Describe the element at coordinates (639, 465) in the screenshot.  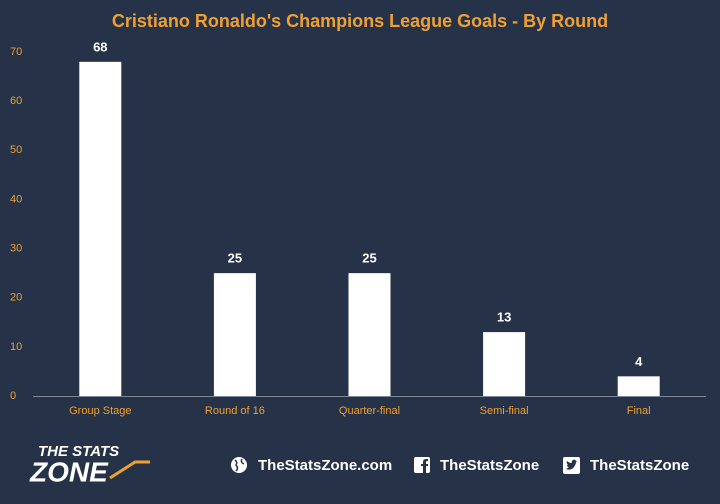
I see `twitter-link: TheStatsZone` at that location.